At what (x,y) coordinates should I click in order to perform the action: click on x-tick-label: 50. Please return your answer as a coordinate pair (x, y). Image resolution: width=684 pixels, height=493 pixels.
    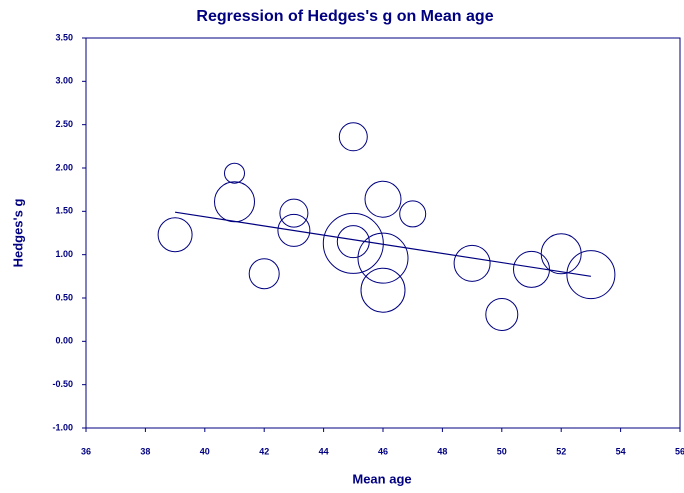
    Looking at the image, I should click on (502, 451).